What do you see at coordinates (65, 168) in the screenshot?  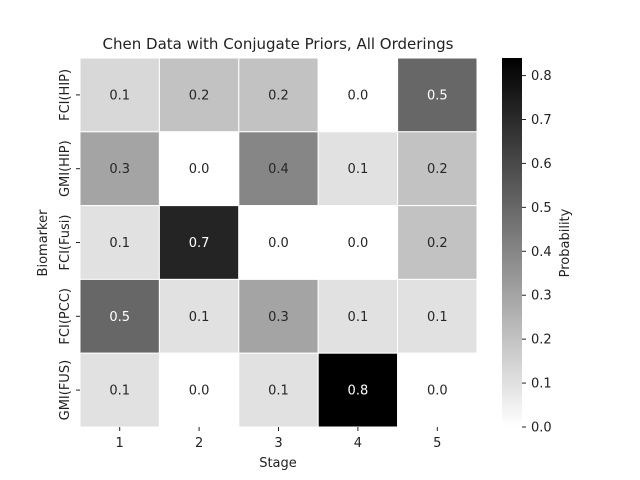 I see `y-tick-label: GMI(HIP)` at bounding box center [65, 168].